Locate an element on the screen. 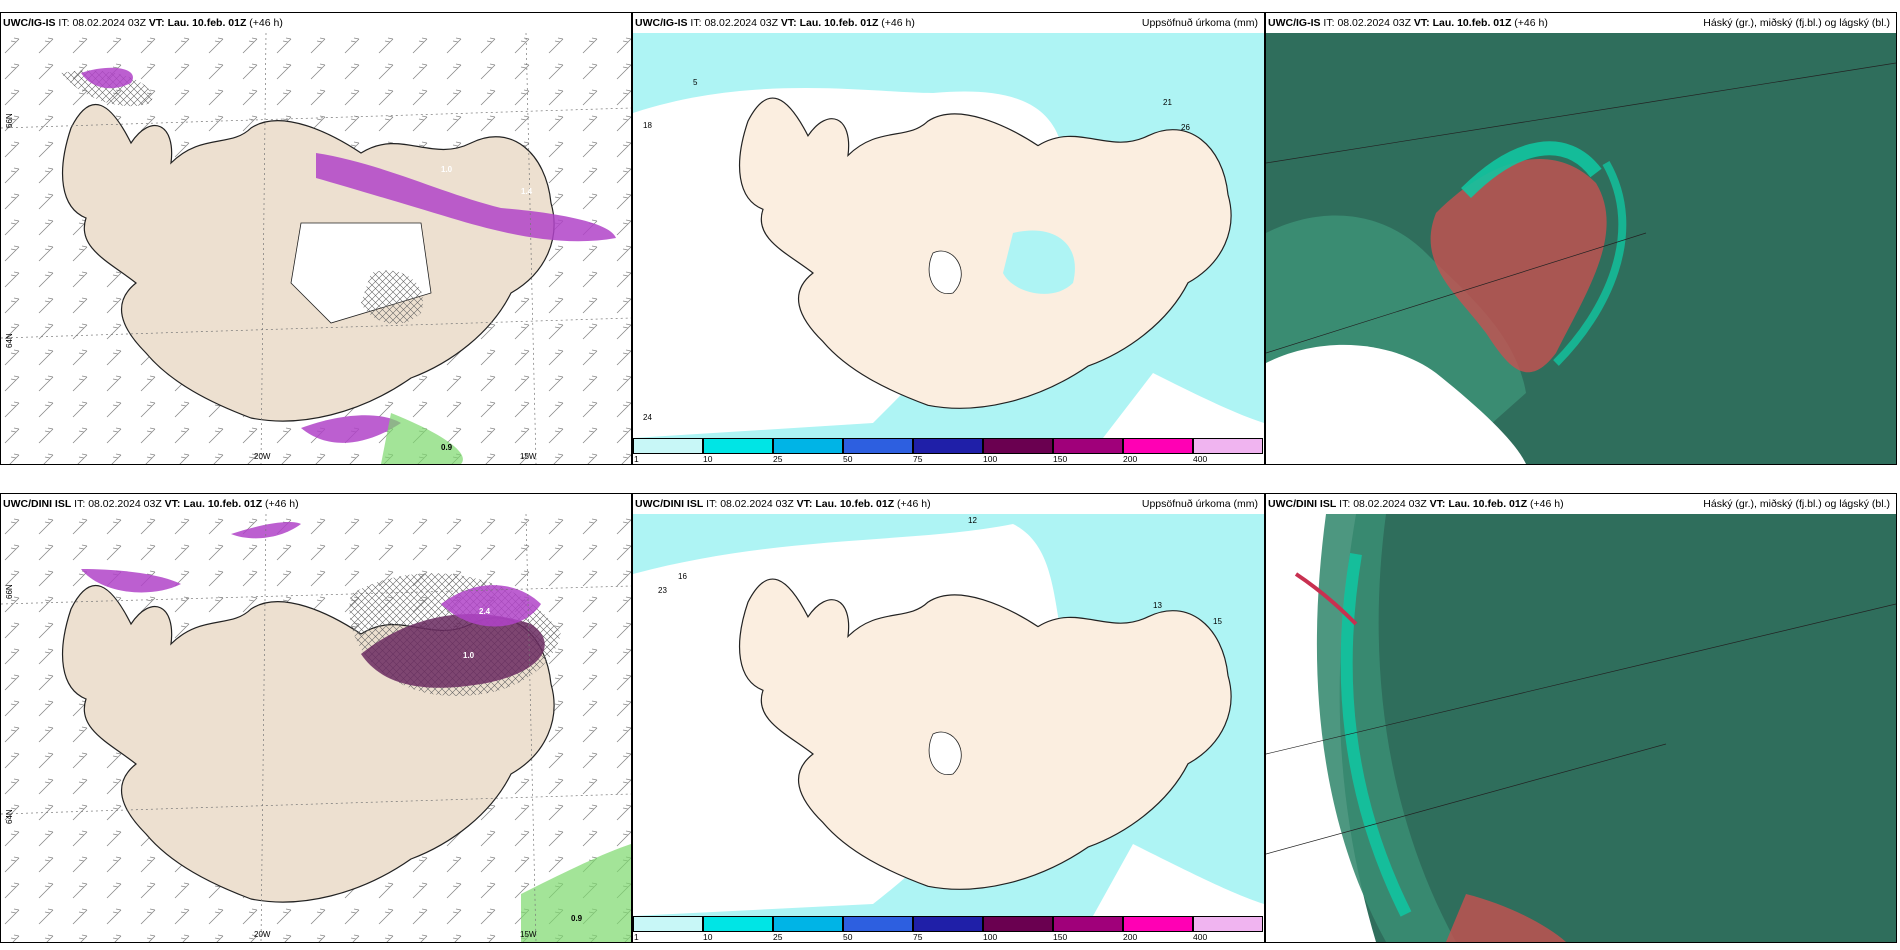 This screenshot has height=950, width=1900. precip-value: 21 is located at coordinates (1167, 102).